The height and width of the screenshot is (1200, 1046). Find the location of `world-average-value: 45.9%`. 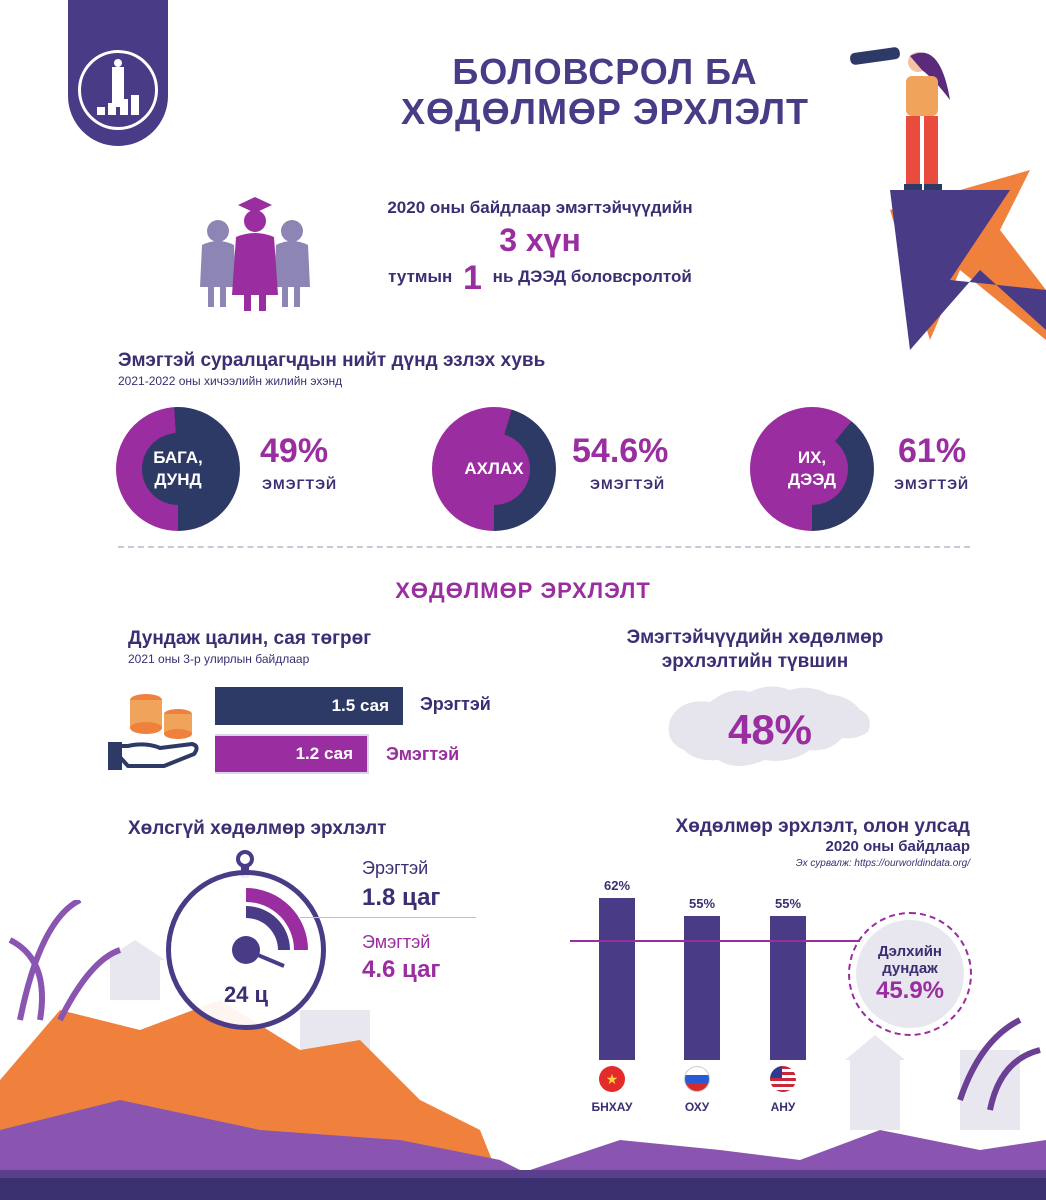

world-average-value: 45.9% is located at coordinates (910, 990).